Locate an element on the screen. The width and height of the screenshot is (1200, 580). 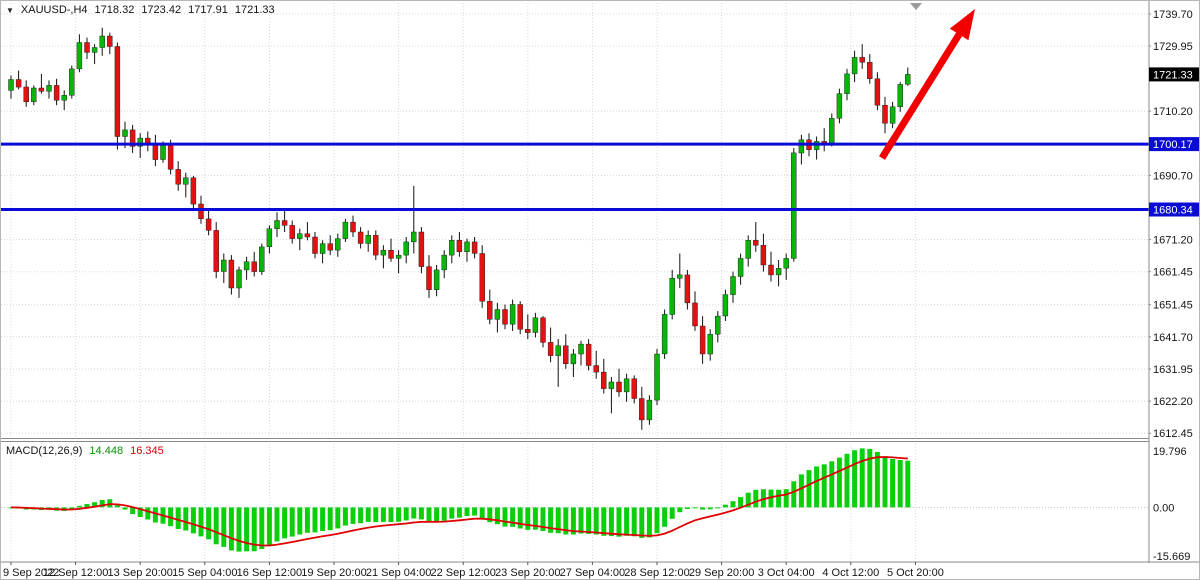
trend-arrow is located at coordinates (927, 84).